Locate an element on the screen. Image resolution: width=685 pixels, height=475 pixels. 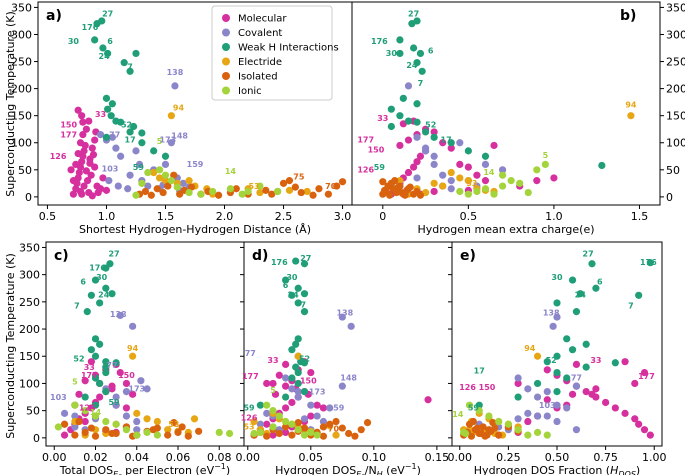
x-axis-label: Hydrogen DOS Fraction (HDOS) is located at coordinates (557, 469).